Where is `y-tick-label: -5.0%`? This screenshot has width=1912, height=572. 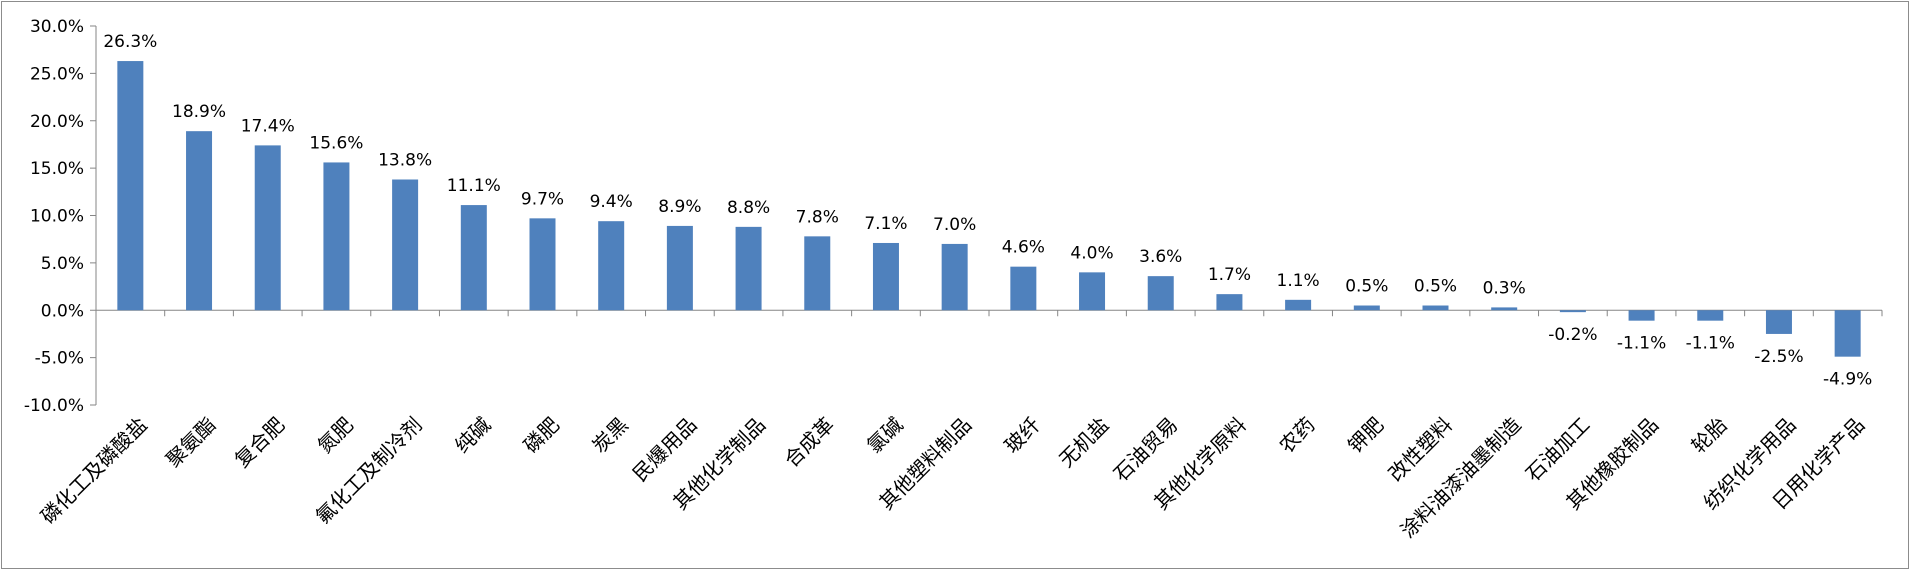 y-tick-label: -5.0% is located at coordinates (59, 359).